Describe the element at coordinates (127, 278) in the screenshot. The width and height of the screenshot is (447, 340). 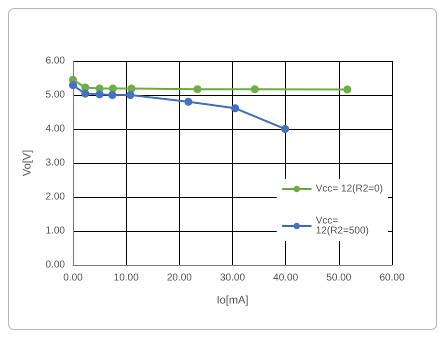
I see `x-tick-label: 10.00` at that location.